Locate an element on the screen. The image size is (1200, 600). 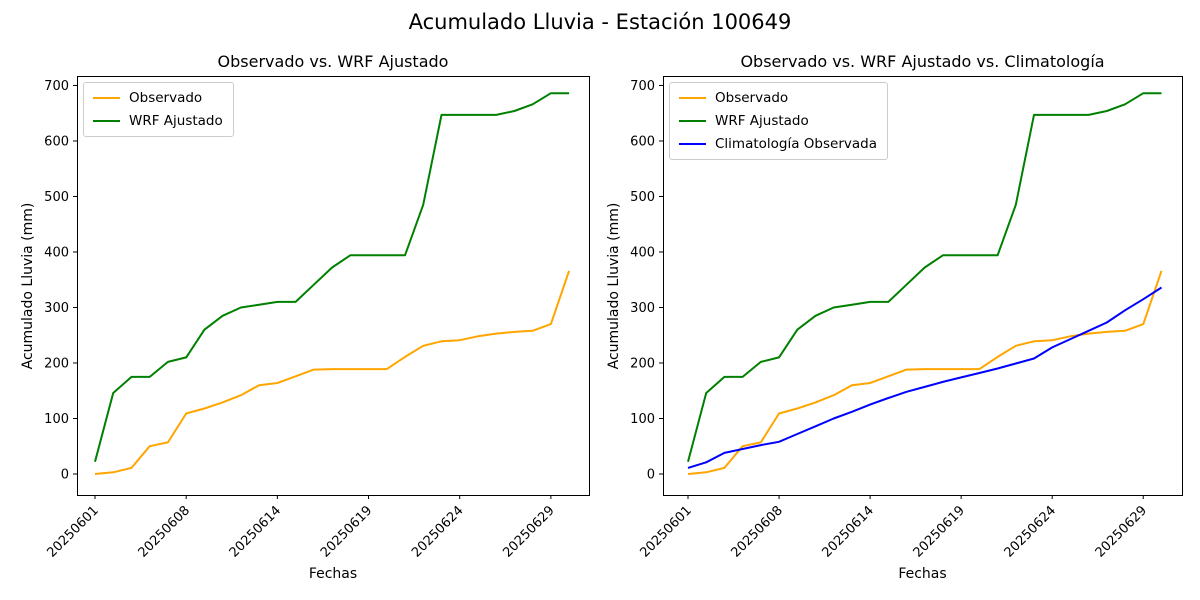
series-line-climatologia-observada is located at coordinates (925, 377).